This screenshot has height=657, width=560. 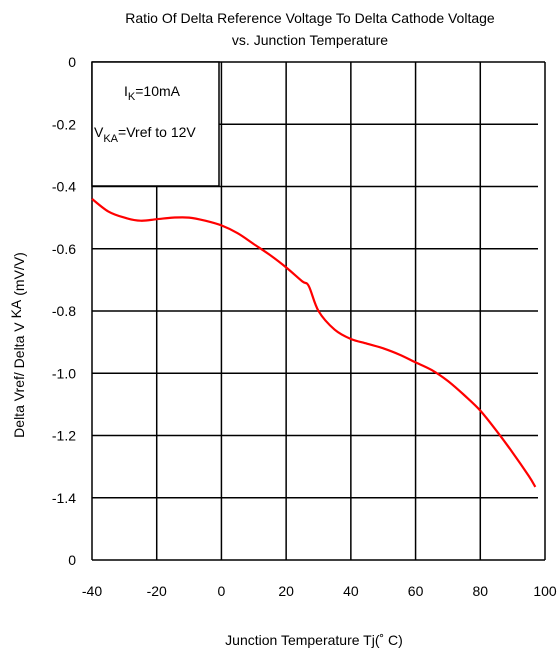 I want to click on annotation-box, so click(x=155, y=124).